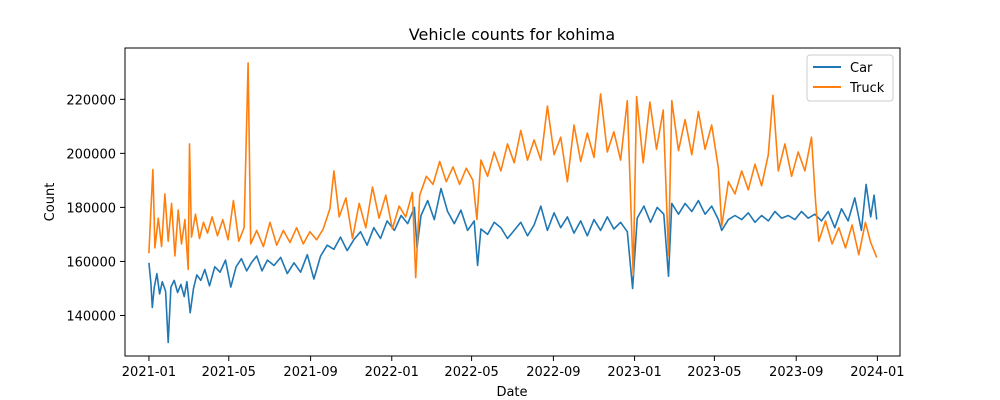 This screenshot has height=400, width=1000. What do you see at coordinates (512, 34) in the screenshot?
I see `chart-title: Vehicle counts for kohima` at bounding box center [512, 34].